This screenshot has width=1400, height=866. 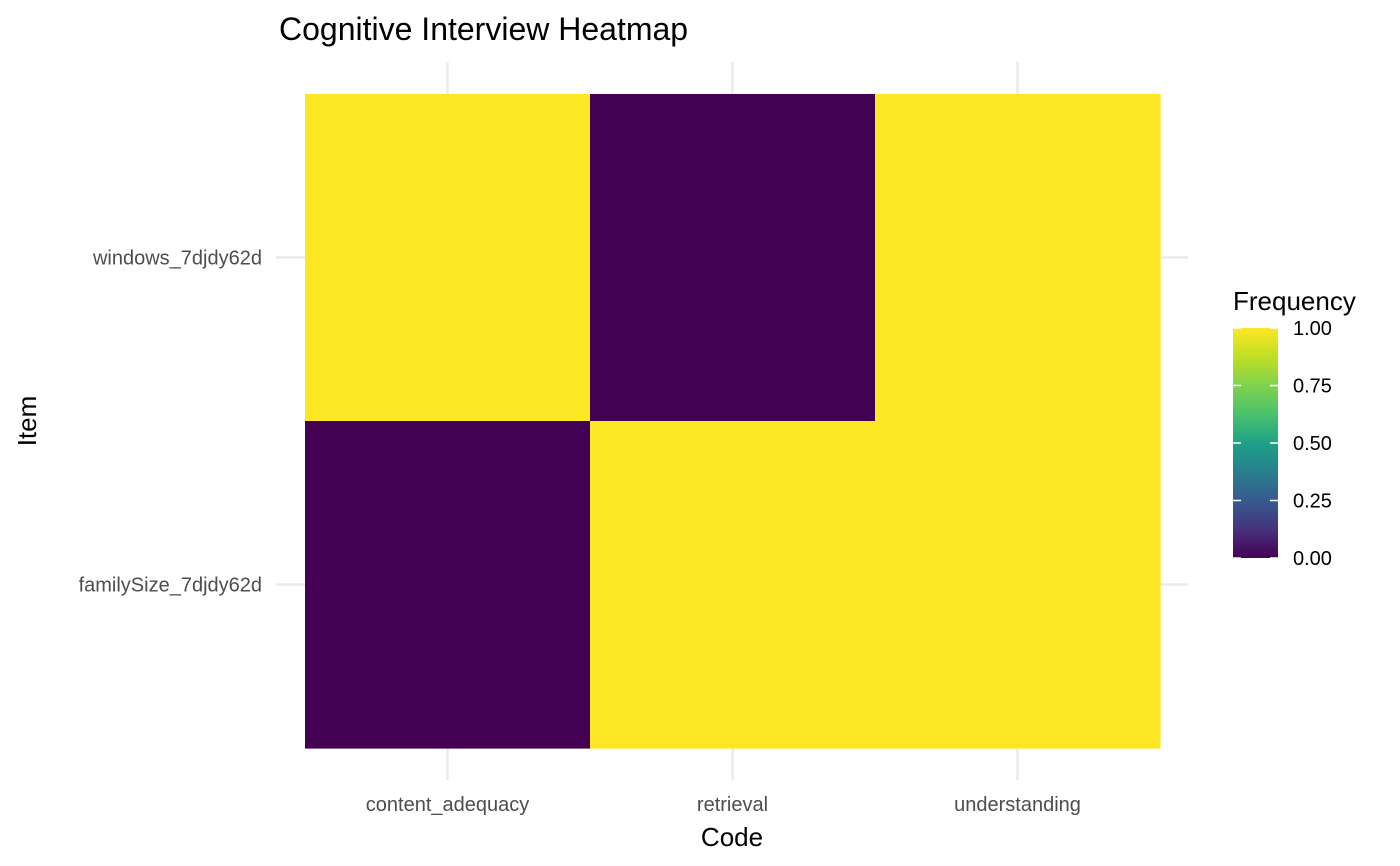 I want to click on x-axis-ticks: content_adequacy retrieval understanding, so click(x=723, y=805).